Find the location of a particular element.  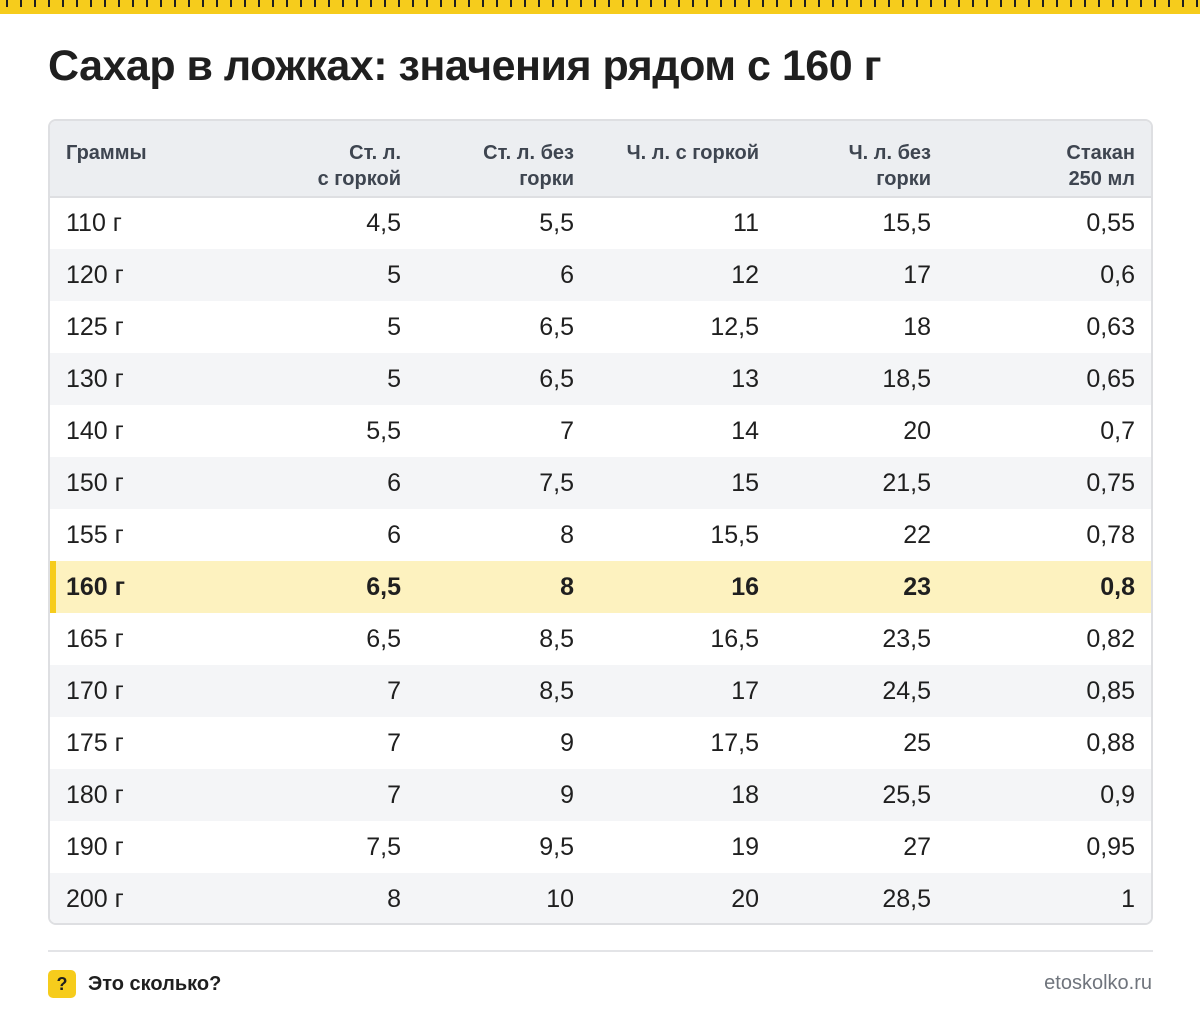

header-tsp-level: Ч. л. без горки is located at coordinates (861, 159).